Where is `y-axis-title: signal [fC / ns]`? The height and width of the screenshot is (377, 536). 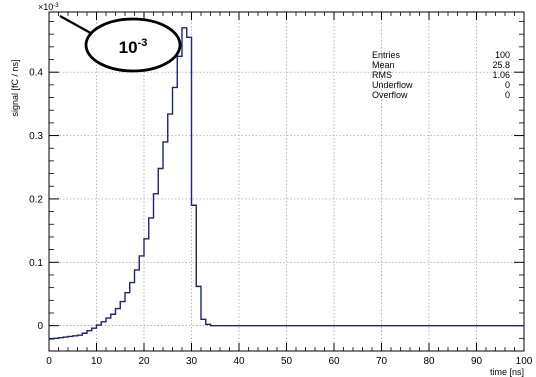 y-axis-title: signal [fC / ns] is located at coordinates (15, 87).